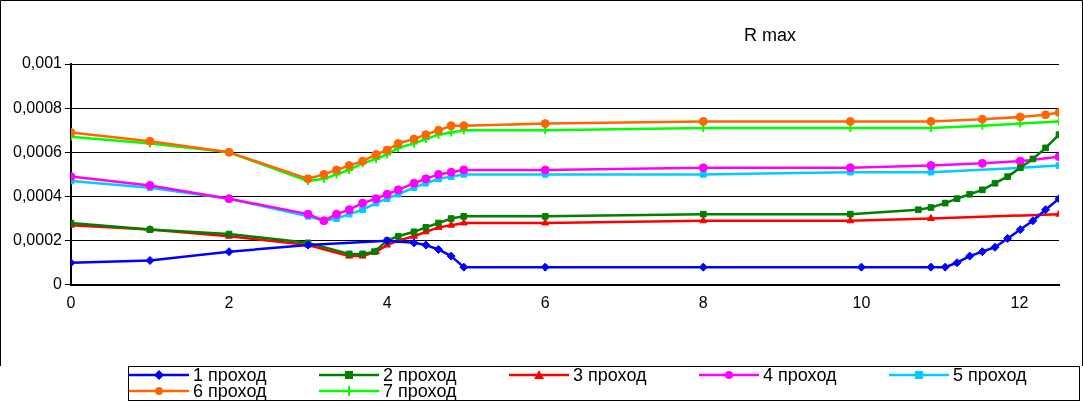 The image size is (1083, 410). I want to click on y-tick-label: 0, so click(58, 284).